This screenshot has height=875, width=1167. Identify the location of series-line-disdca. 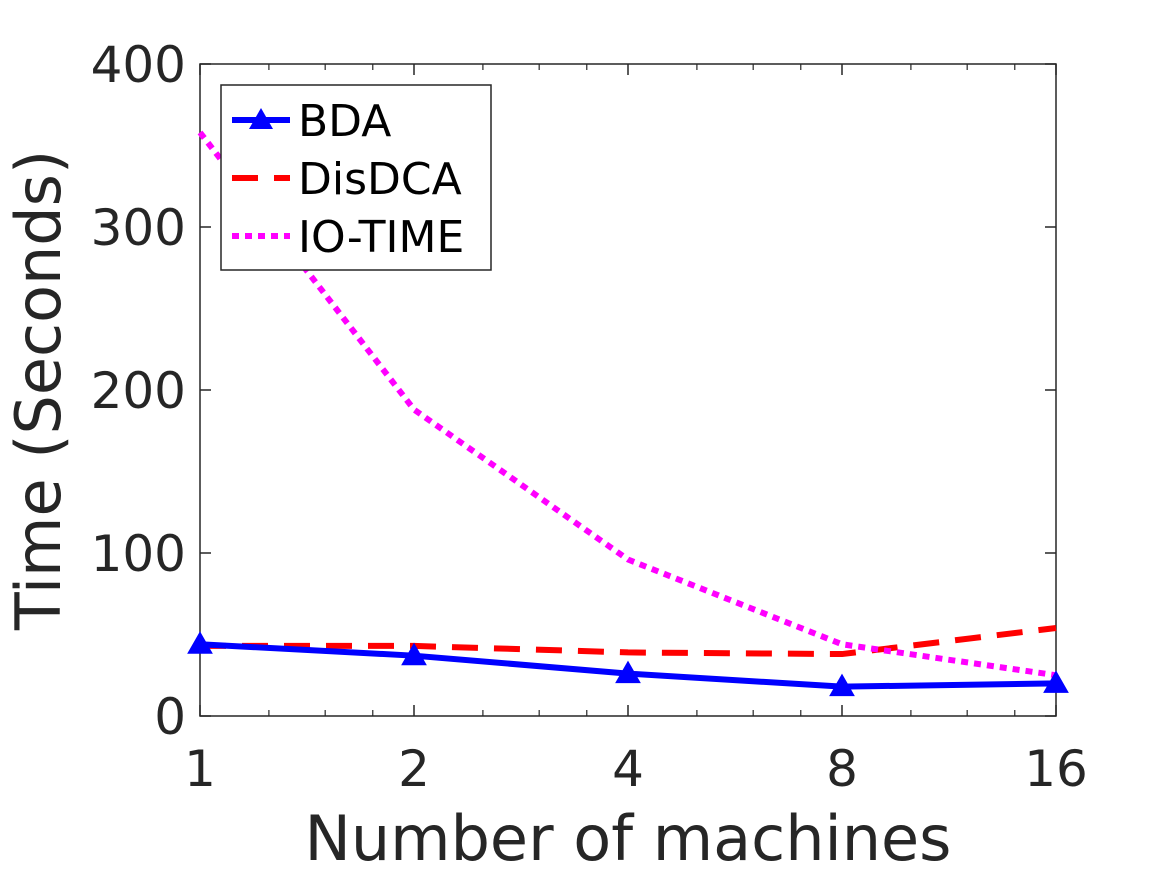
(628, 641).